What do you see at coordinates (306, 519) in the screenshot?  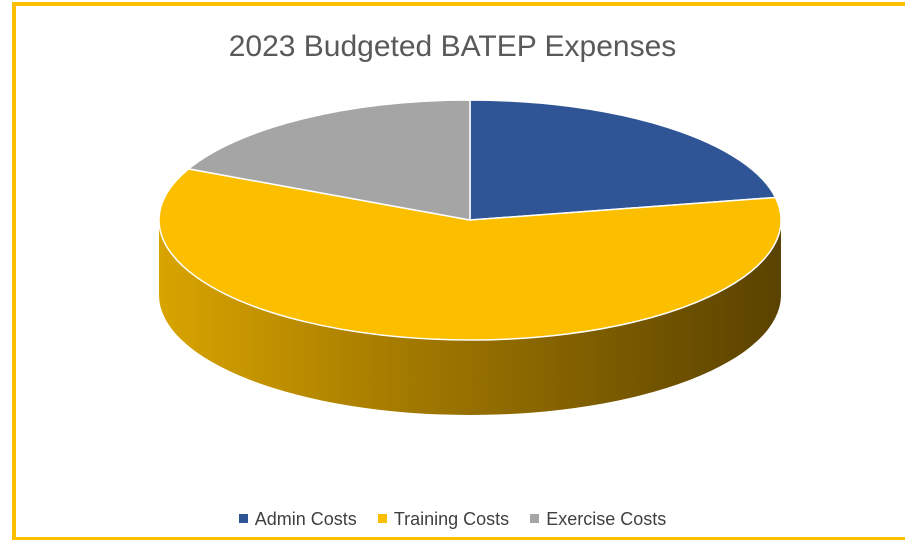 I see `legend-label-admin: Admin Costs` at bounding box center [306, 519].